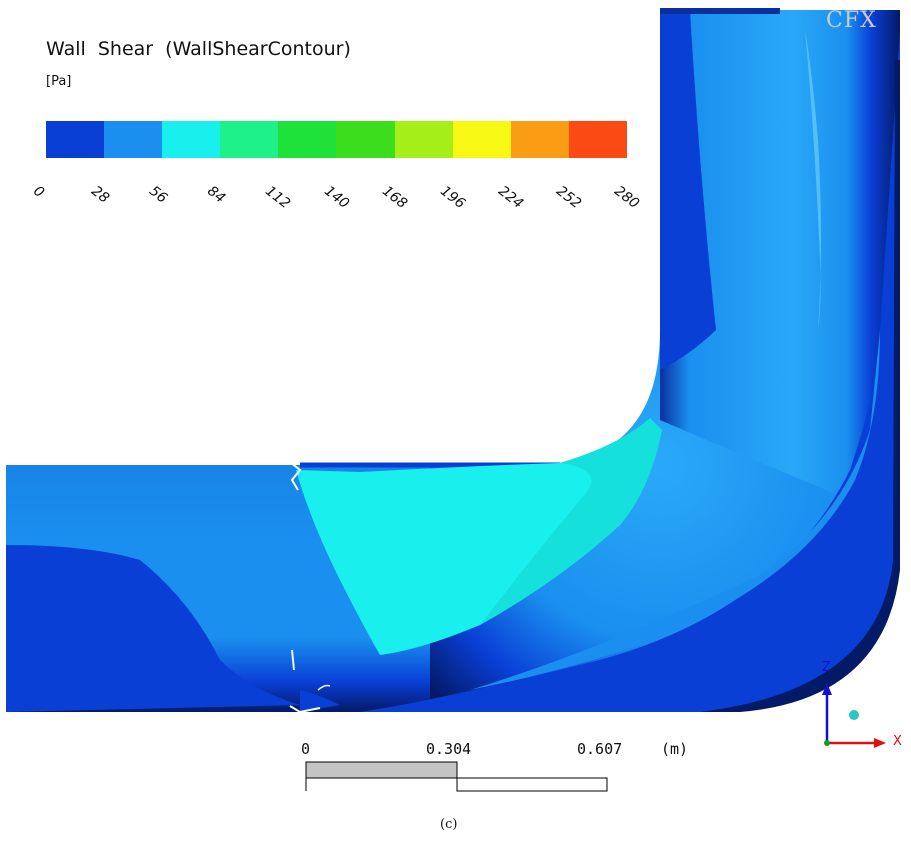  What do you see at coordinates (571, 521) in the screenshot?
I see `high-shear-shading` at bounding box center [571, 521].